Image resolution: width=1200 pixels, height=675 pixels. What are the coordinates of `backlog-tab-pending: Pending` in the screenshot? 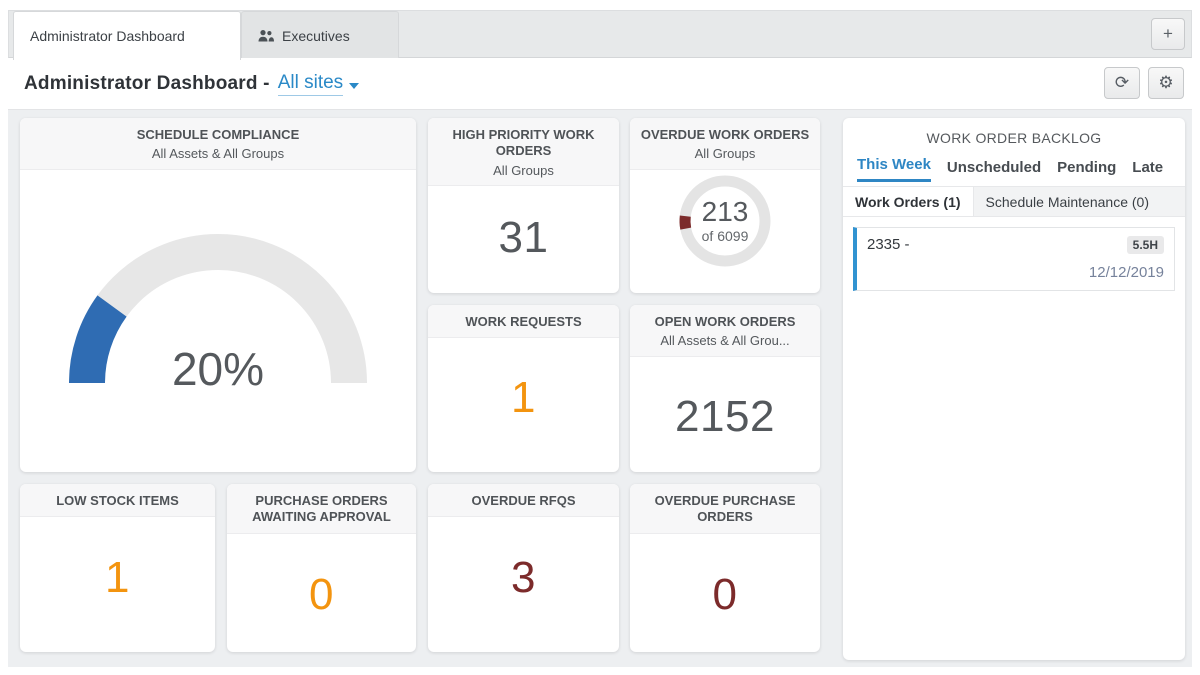 It's located at (1087, 167).